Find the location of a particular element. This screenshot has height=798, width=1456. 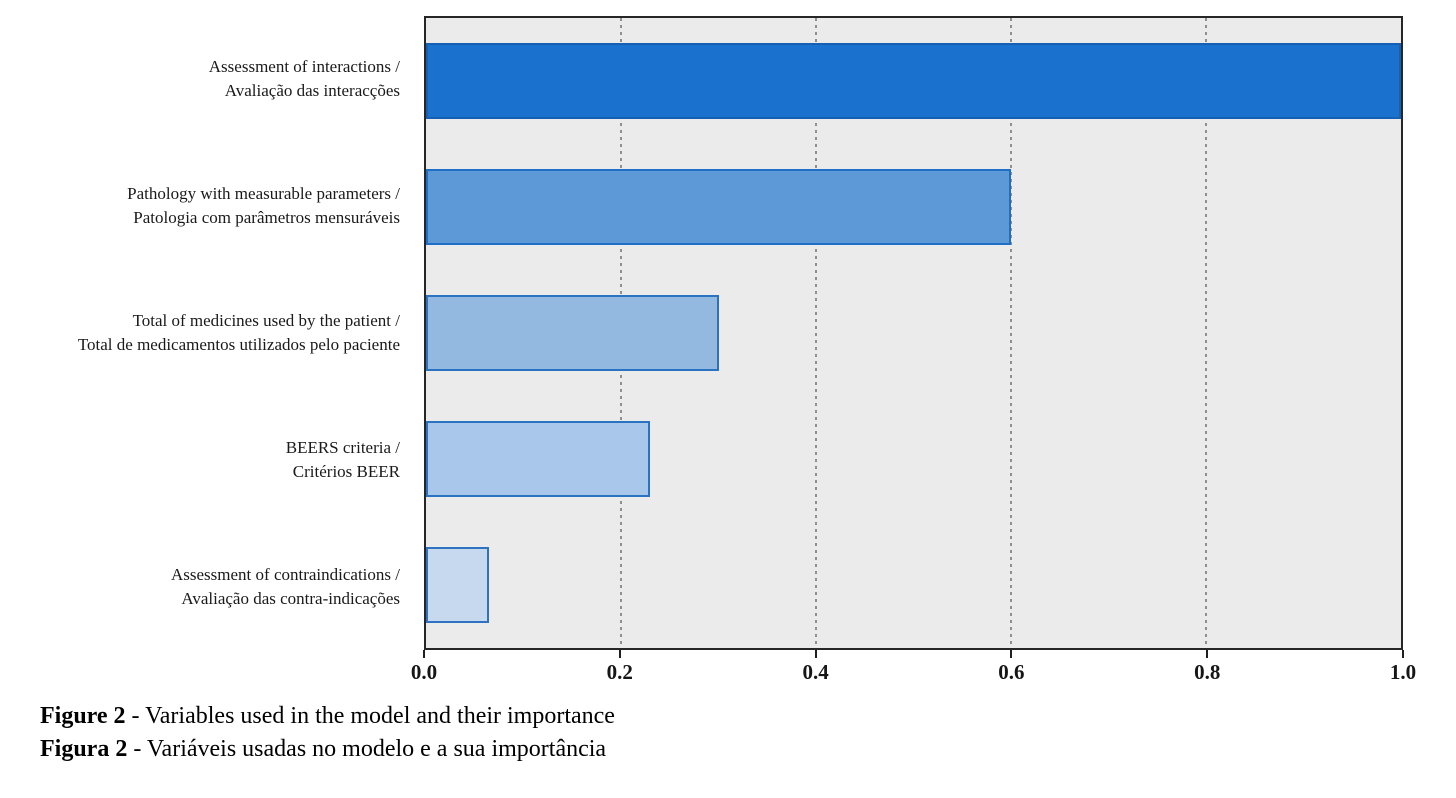

x-axis-tick-label: 0.0 is located at coordinates (424, 672).